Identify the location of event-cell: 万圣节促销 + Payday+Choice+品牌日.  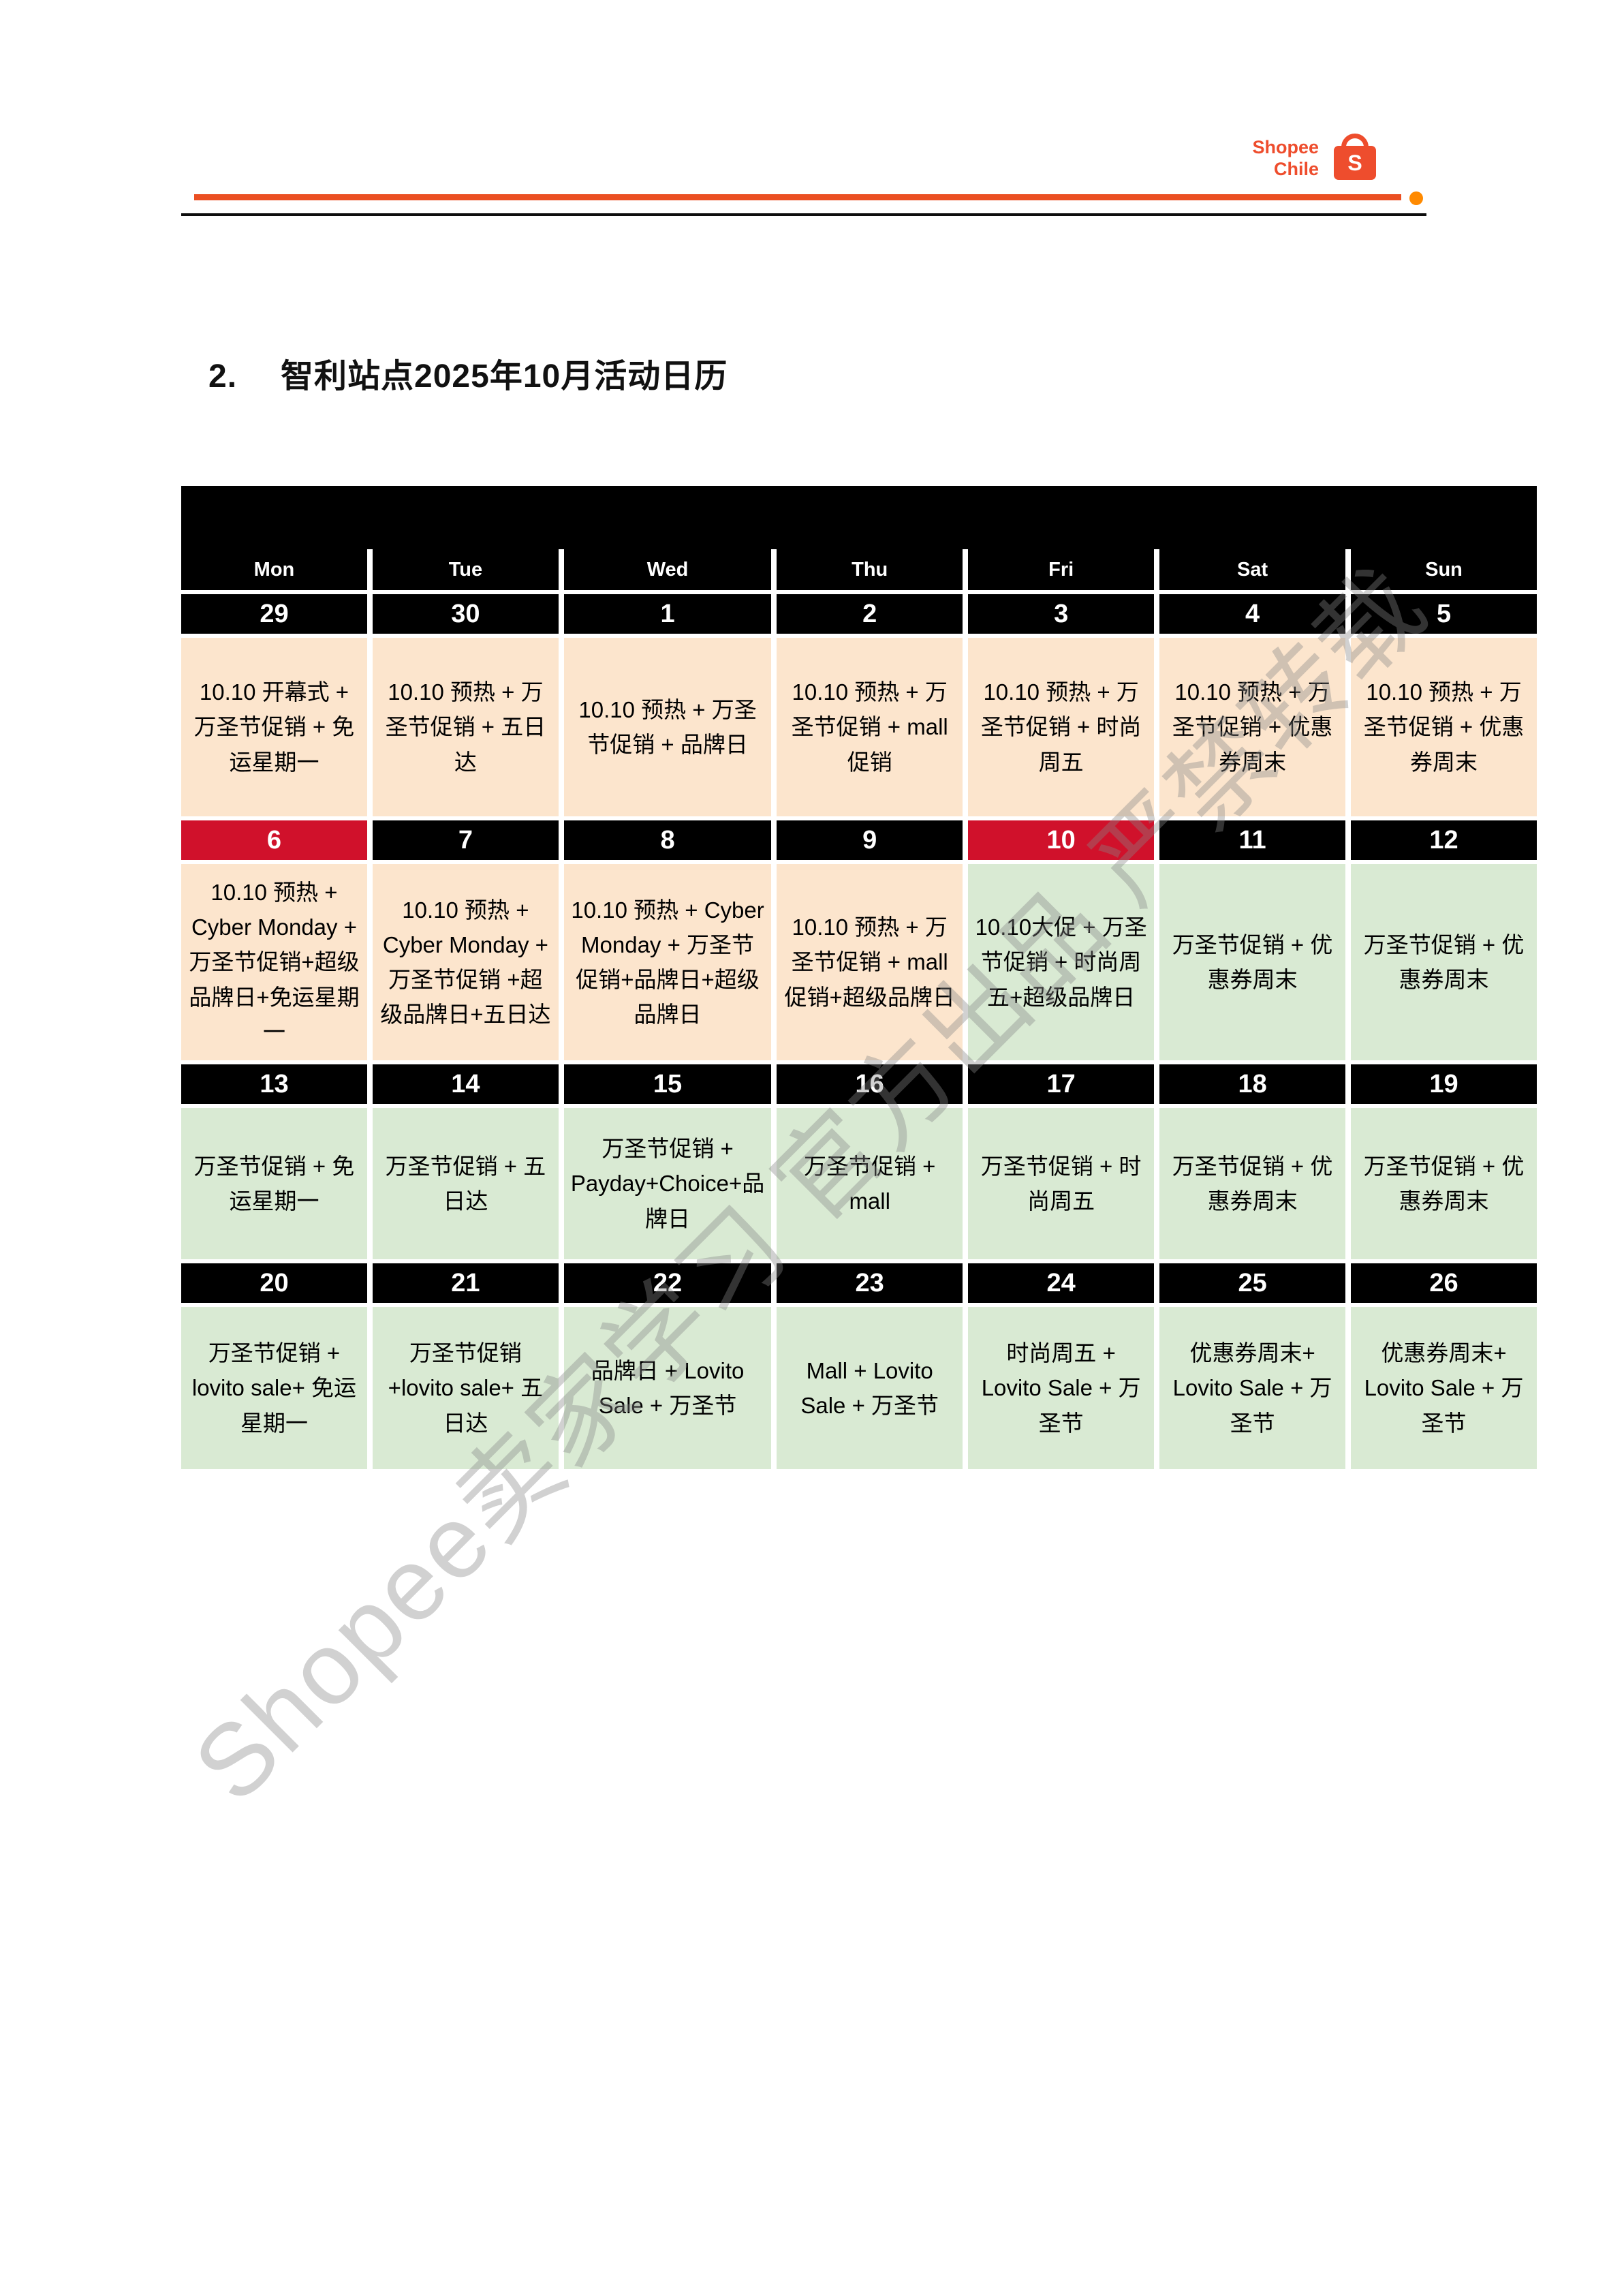
(667, 1184).